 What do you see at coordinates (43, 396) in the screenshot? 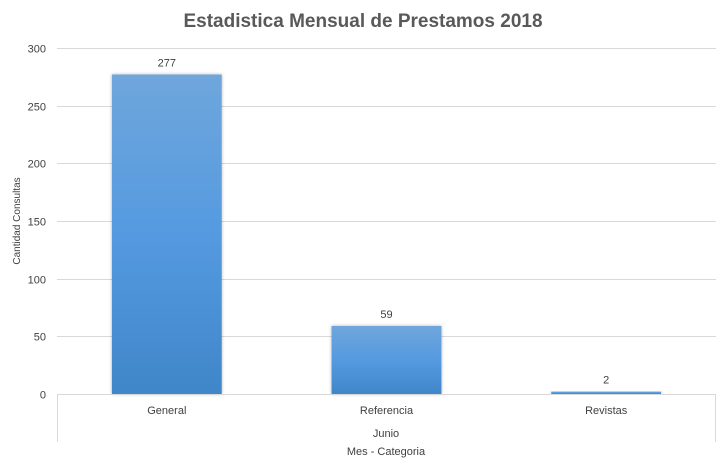
I see `y-tick-label: 0` at bounding box center [43, 396].